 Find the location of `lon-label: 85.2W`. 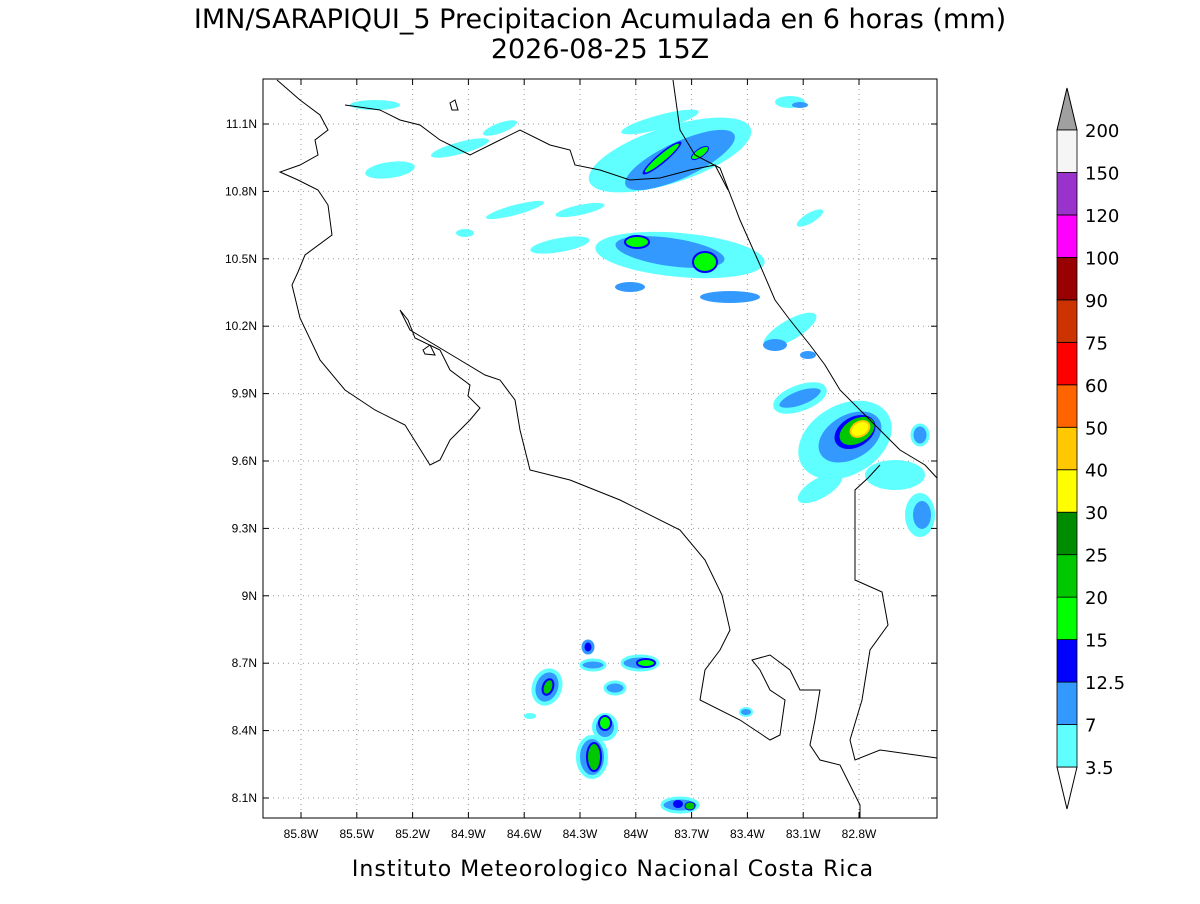

lon-label: 85.2W is located at coordinates (412, 834).